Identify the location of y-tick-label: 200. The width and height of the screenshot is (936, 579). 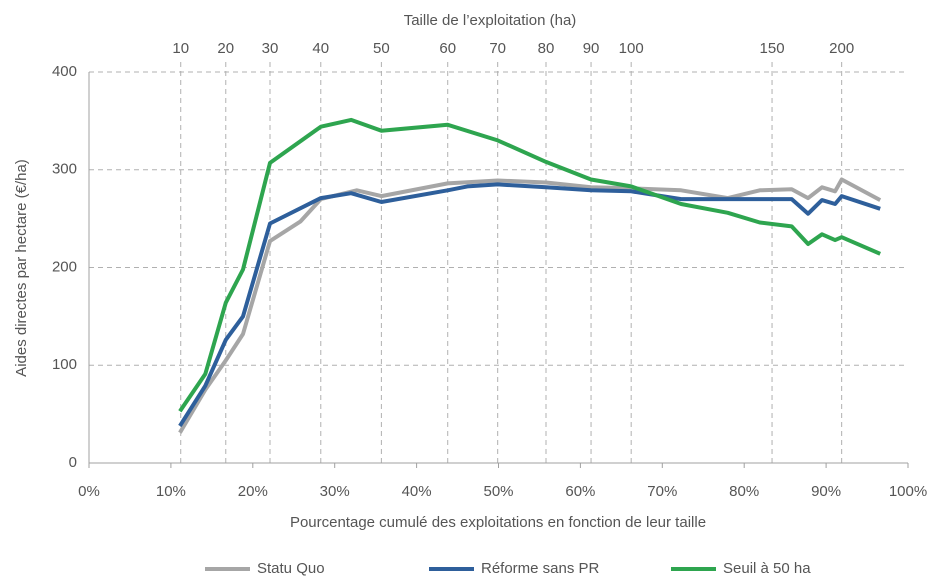
(64, 266).